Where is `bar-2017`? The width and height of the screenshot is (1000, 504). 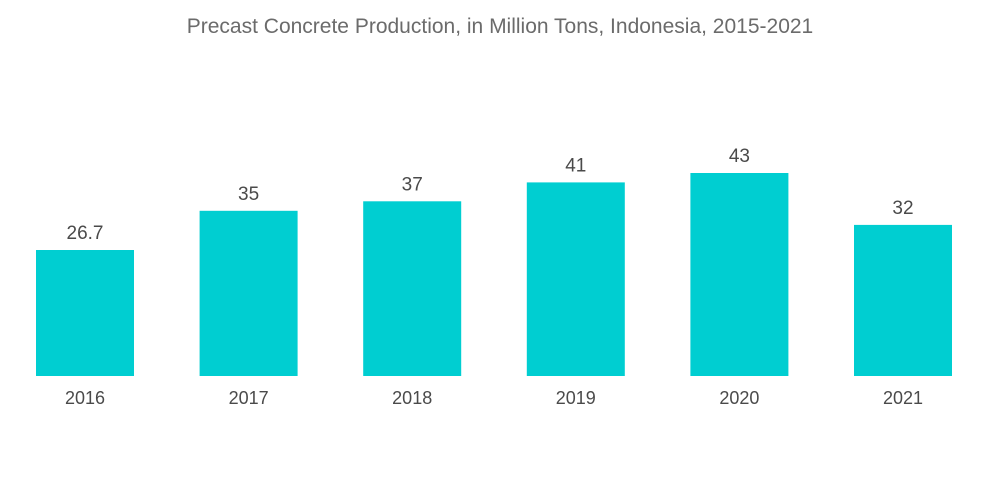
bar-2017 is located at coordinates (248, 293).